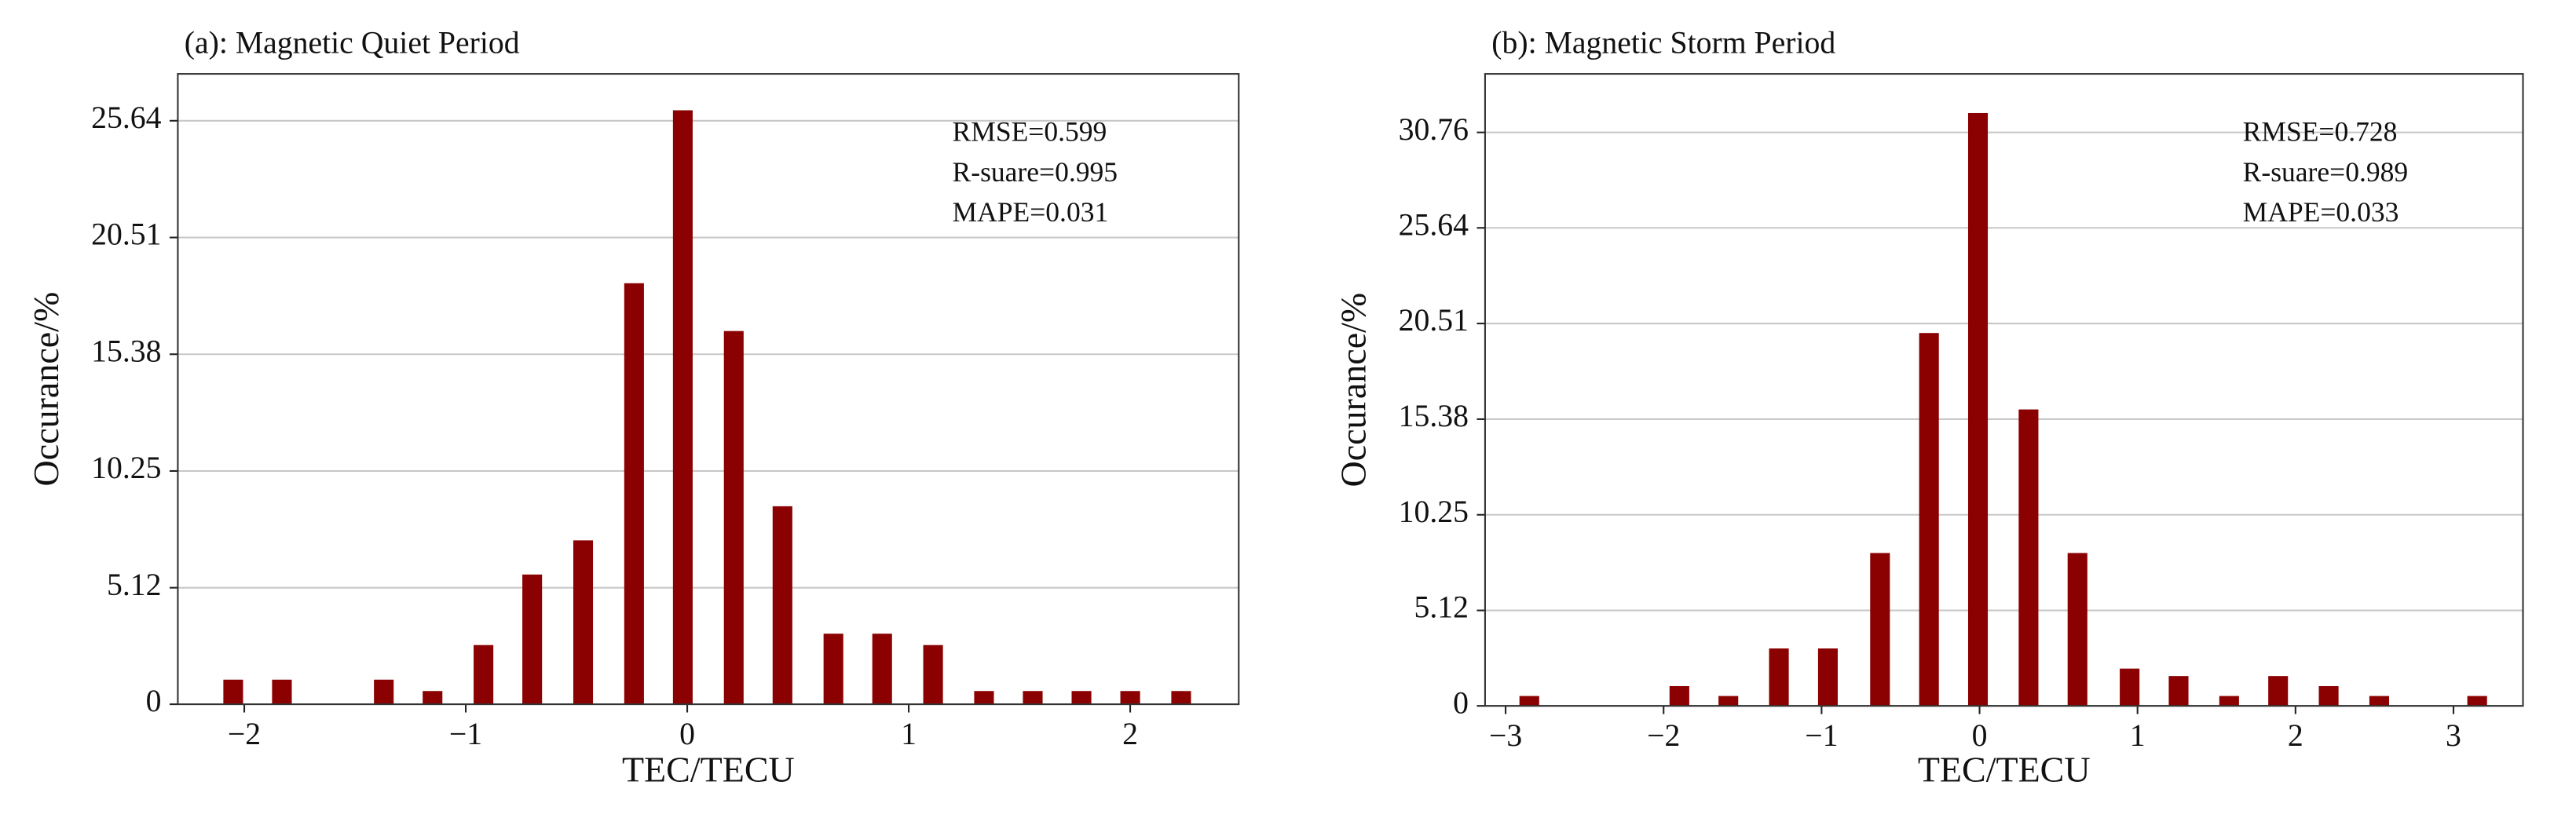 This screenshot has width=2576, height=829. What do you see at coordinates (2321, 212) in the screenshot?
I see `annotation: MAPE=0.033` at bounding box center [2321, 212].